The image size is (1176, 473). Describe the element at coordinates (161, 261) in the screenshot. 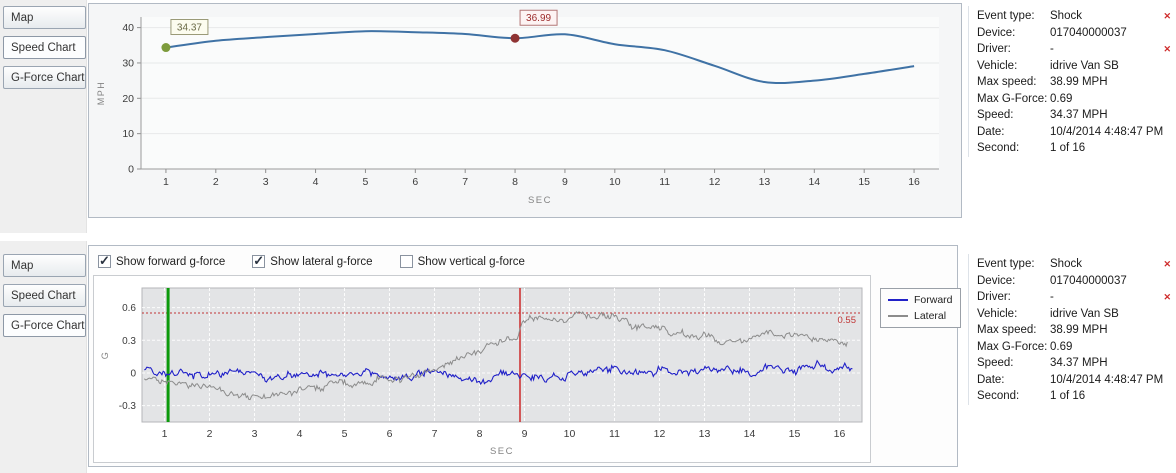

I see `checkbox-show-forward-g-force: Show forward g-force` at that location.